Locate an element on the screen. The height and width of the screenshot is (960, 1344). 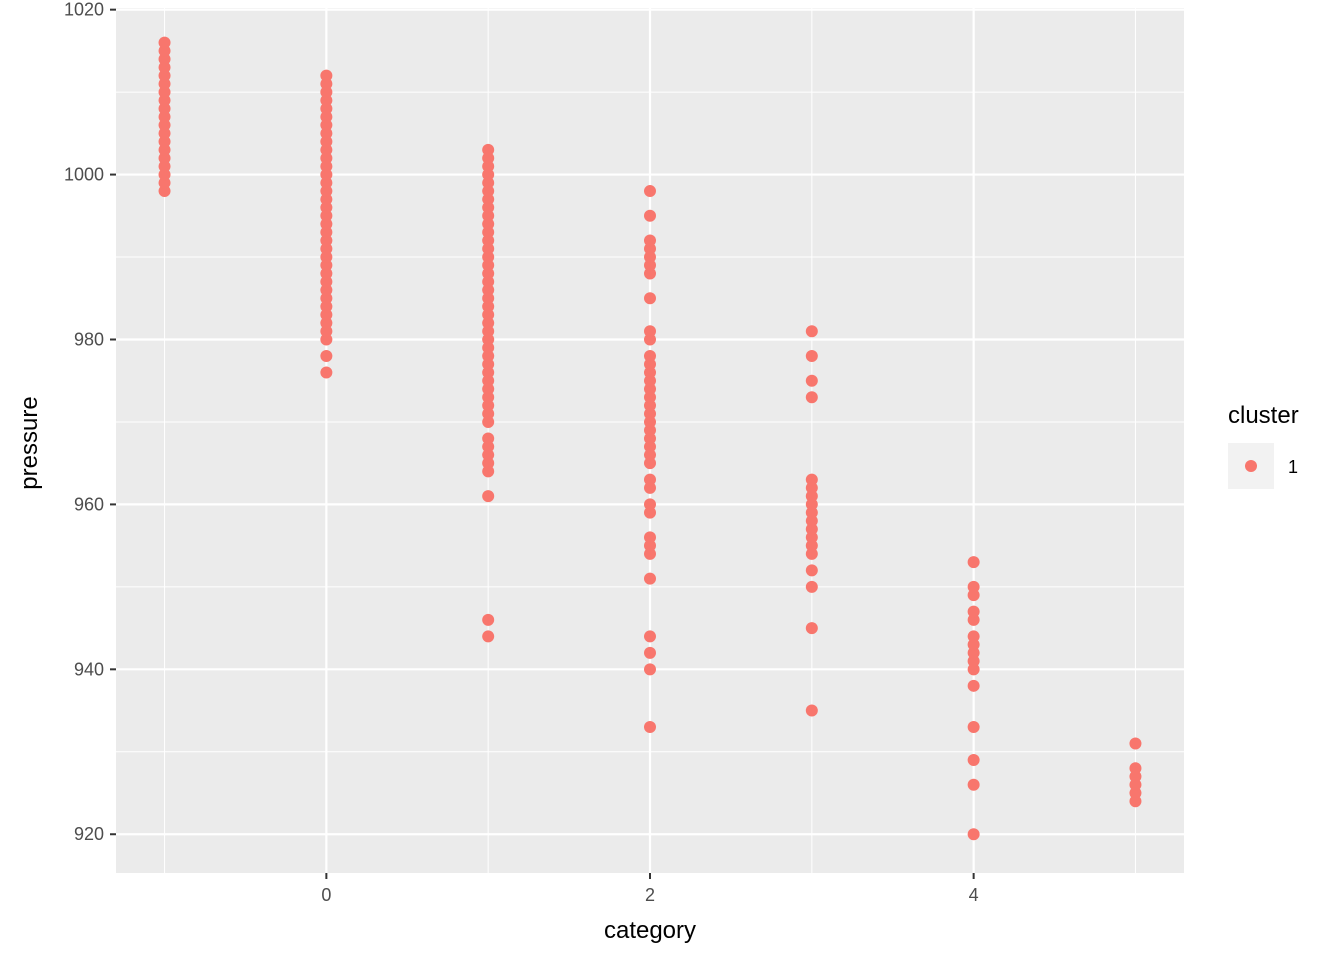
y-tick-label: 920 is located at coordinates (89, 834).